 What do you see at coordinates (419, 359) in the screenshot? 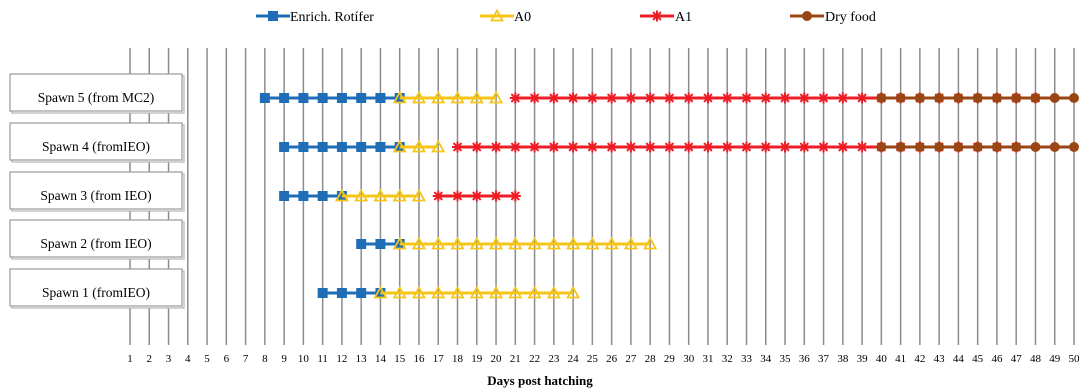
I see `x-tick-label: 16` at bounding box center [419, 359].